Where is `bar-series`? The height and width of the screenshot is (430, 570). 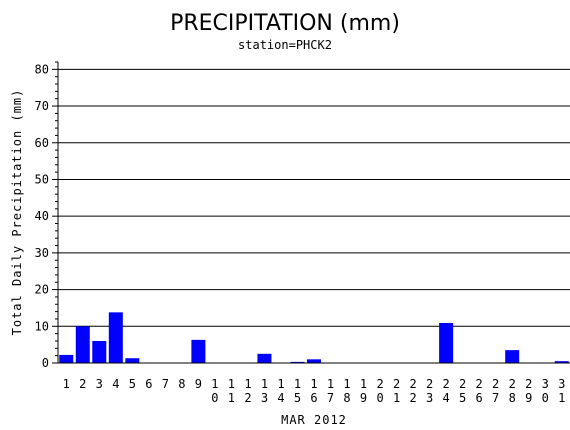 bar-series is located at coordinates (314, 337).